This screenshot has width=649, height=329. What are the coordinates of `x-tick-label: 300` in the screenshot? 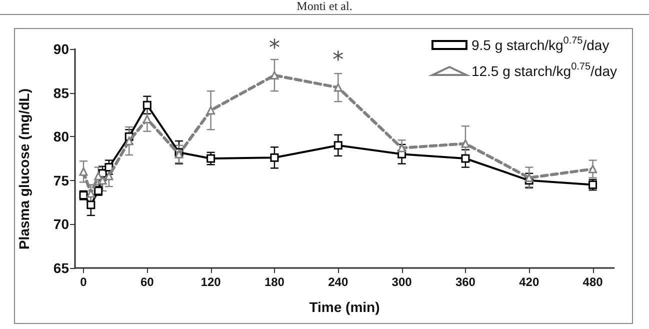 It's located at (402, 282).